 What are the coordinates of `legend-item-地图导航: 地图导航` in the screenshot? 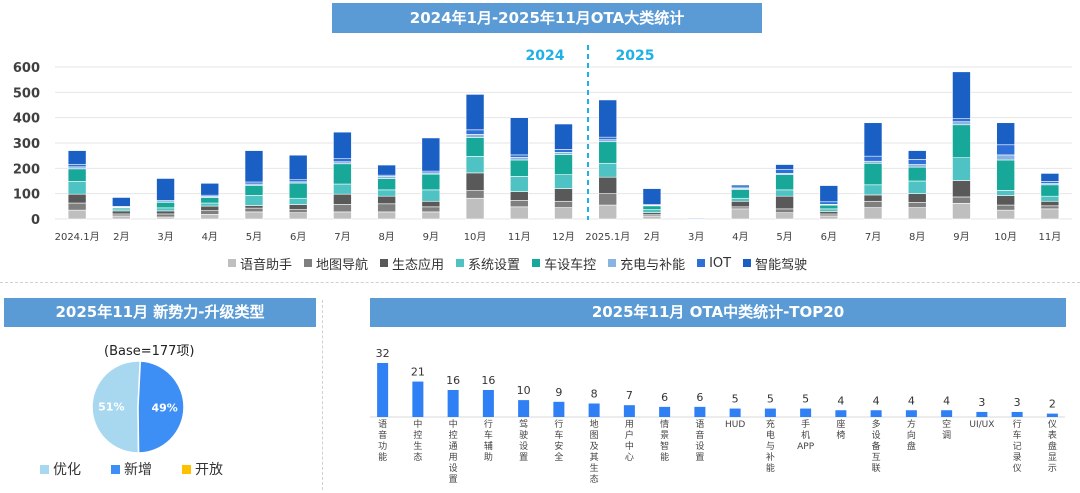 It's located at (336, 263).